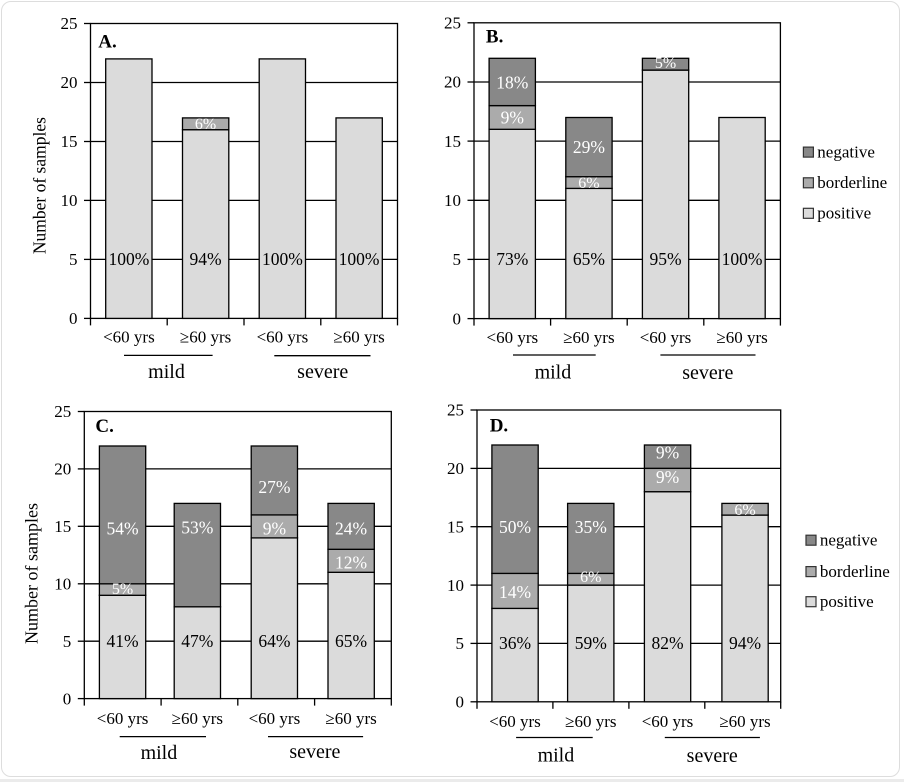  Describe the element at coordinates (197, 527) in the screenshot. I see `svg-text: 53%` at that location.